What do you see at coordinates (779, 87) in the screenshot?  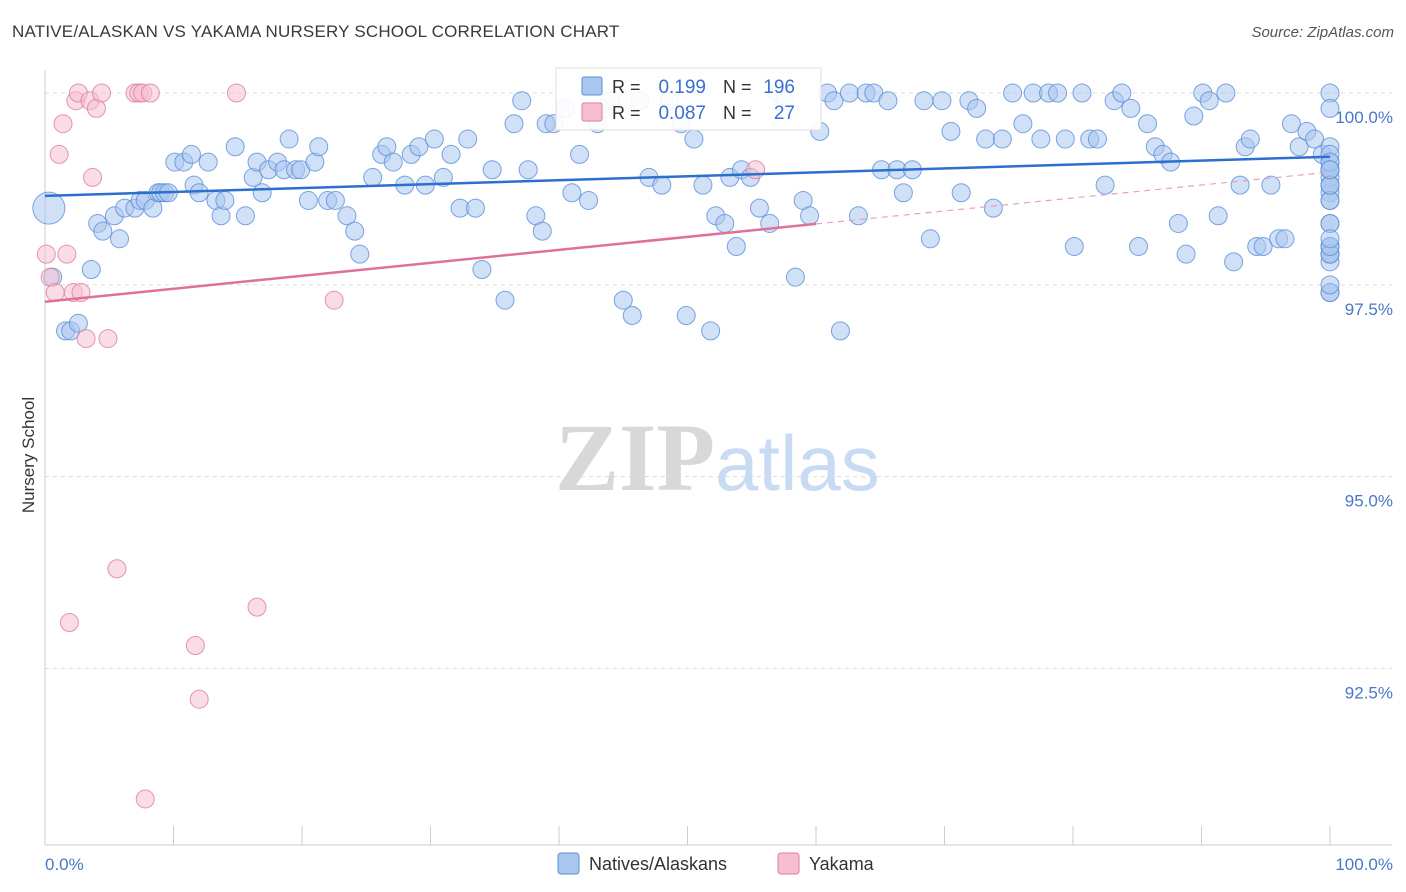 I see `stats-n-value-0: 196` at bounding box center [779, 87].